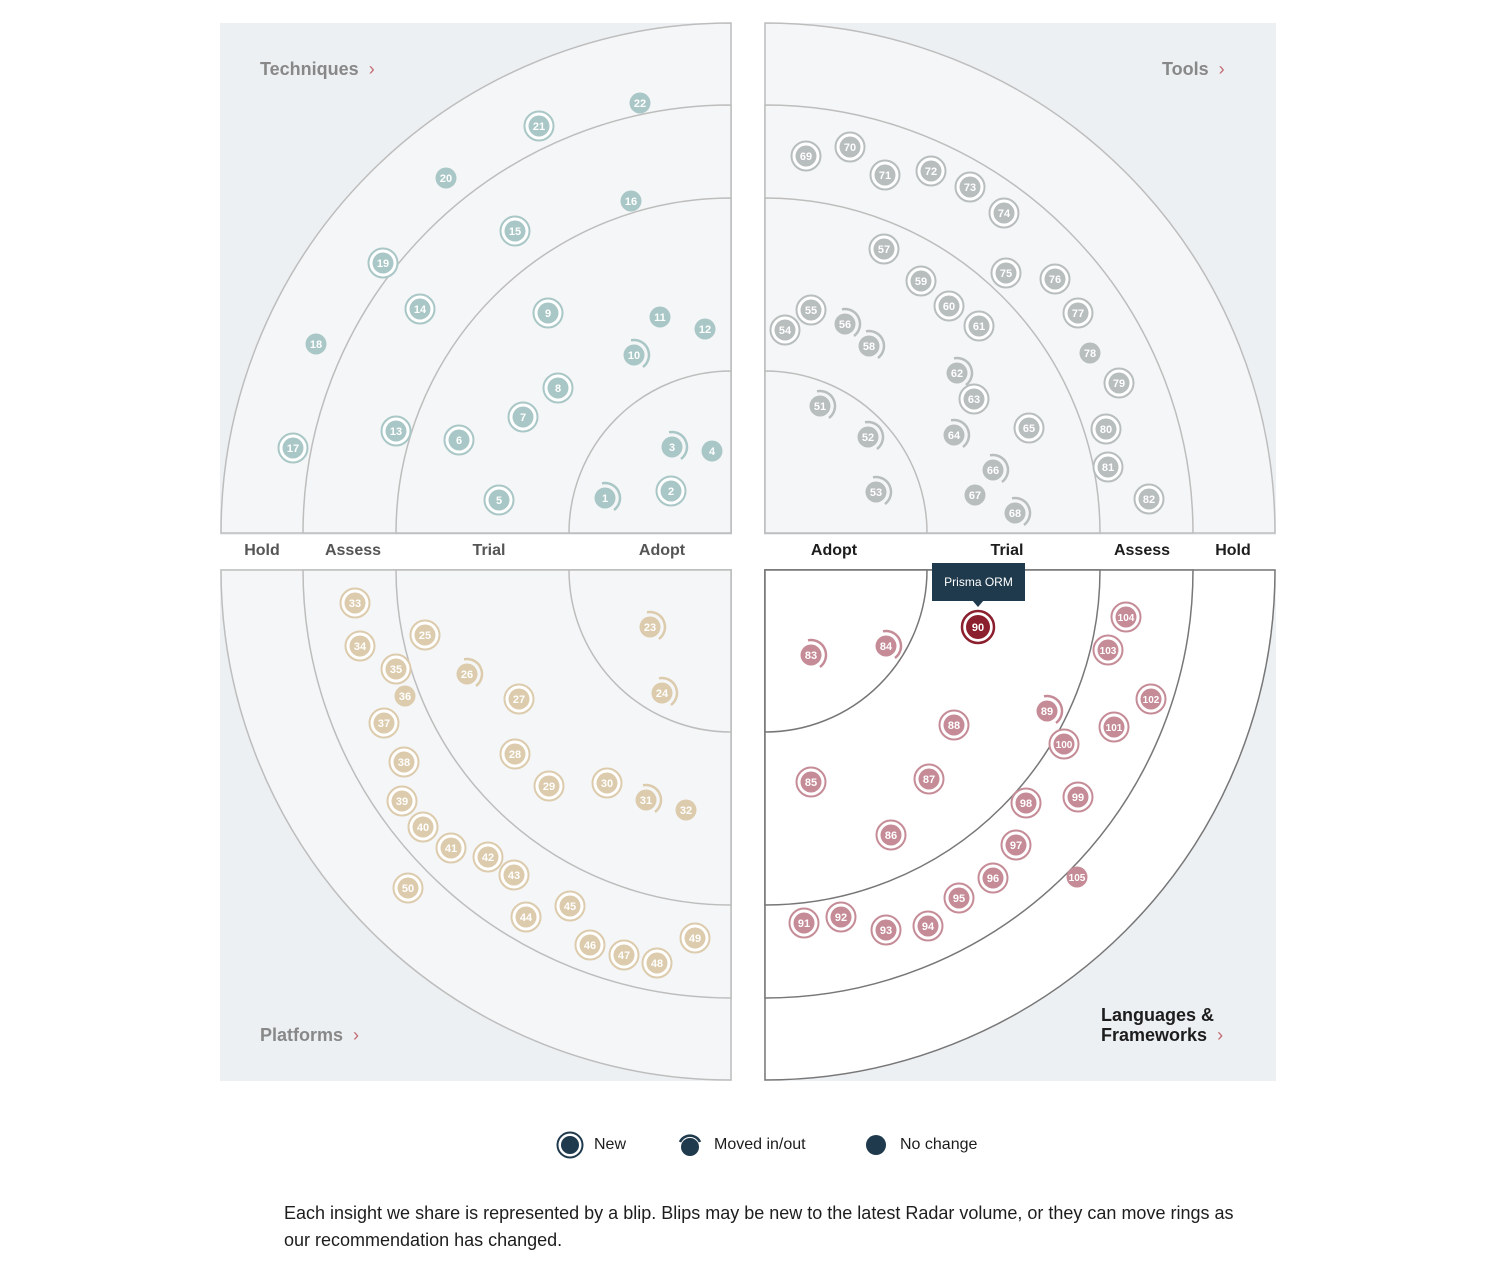 The height and width of the screenshot is (1280, 1510). I want to click on blip-87: 87, so click(929, 779).